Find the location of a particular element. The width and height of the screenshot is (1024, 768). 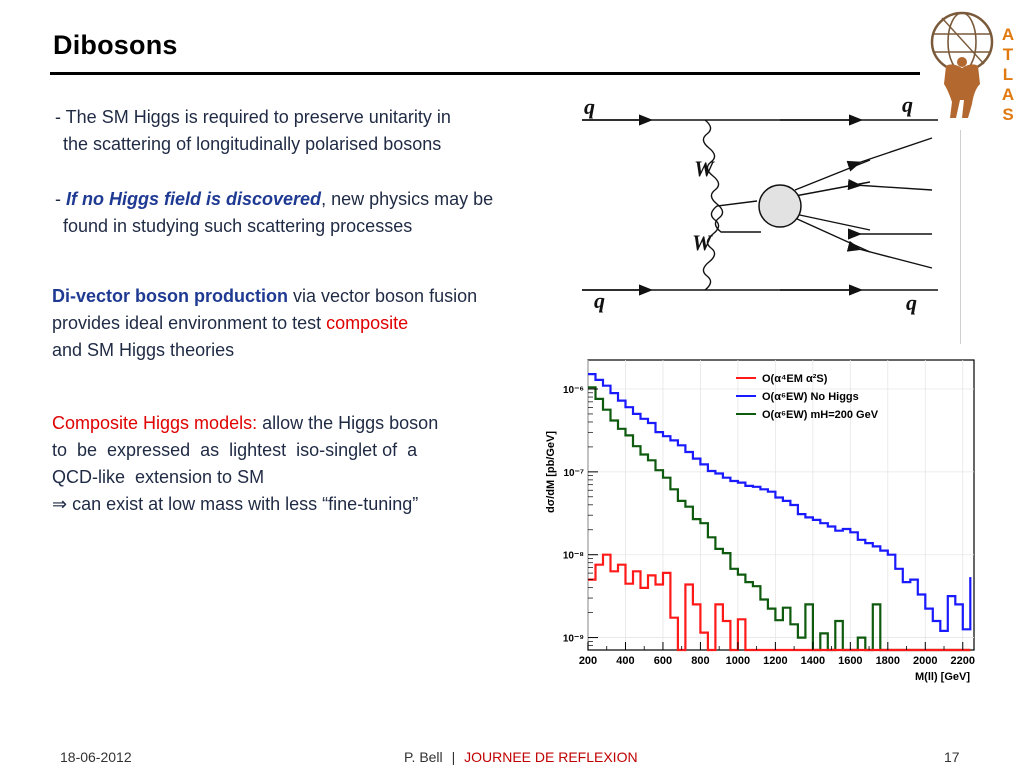

x-tick-label: 400 is located at coordinates (625, 661).